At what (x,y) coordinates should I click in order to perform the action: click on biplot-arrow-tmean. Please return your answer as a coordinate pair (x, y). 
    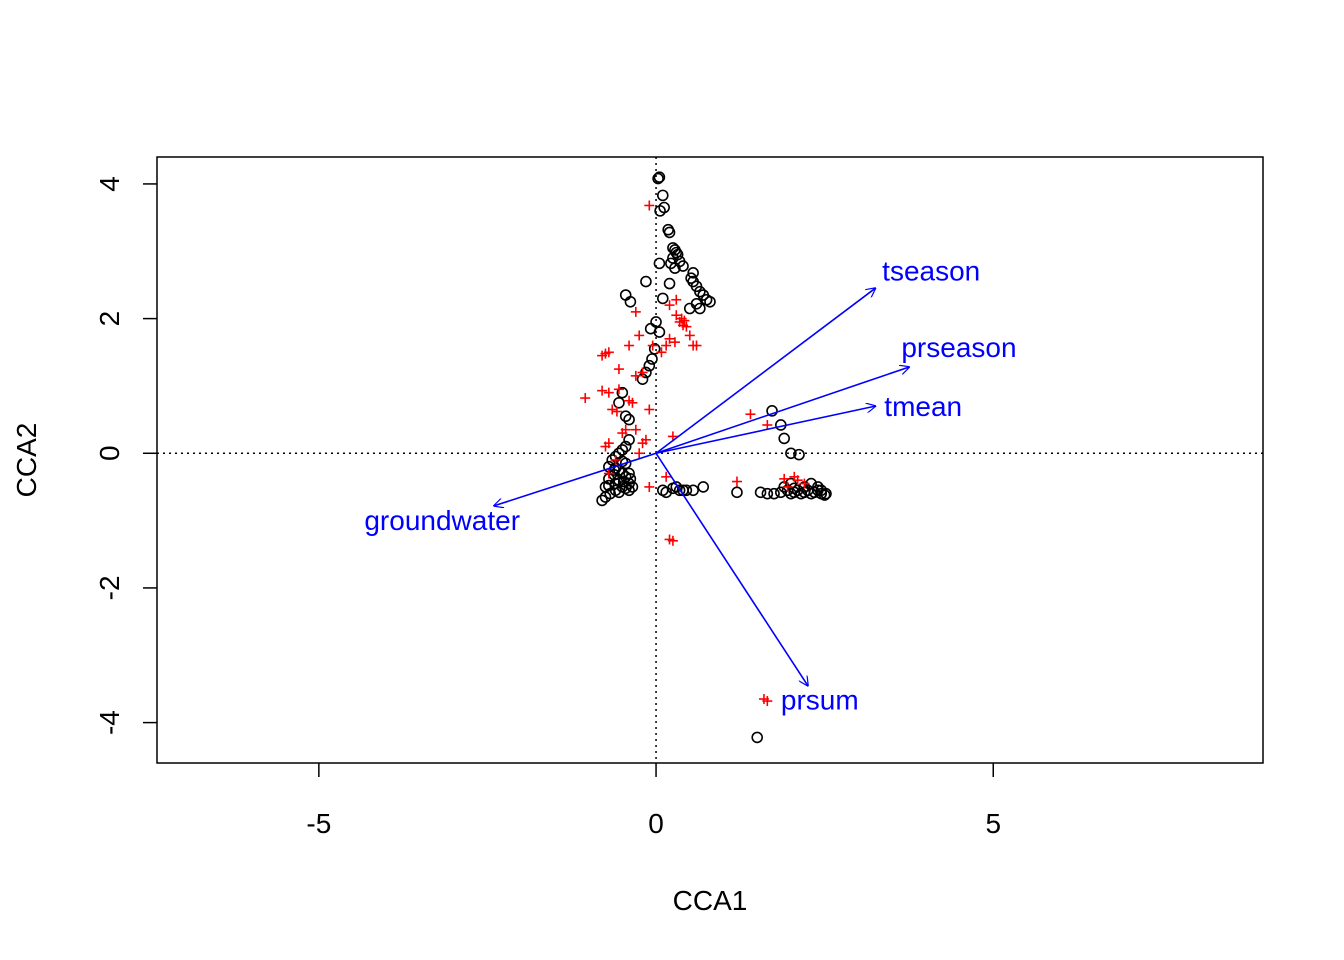
    Looking at the image, I should click on (765, 430).